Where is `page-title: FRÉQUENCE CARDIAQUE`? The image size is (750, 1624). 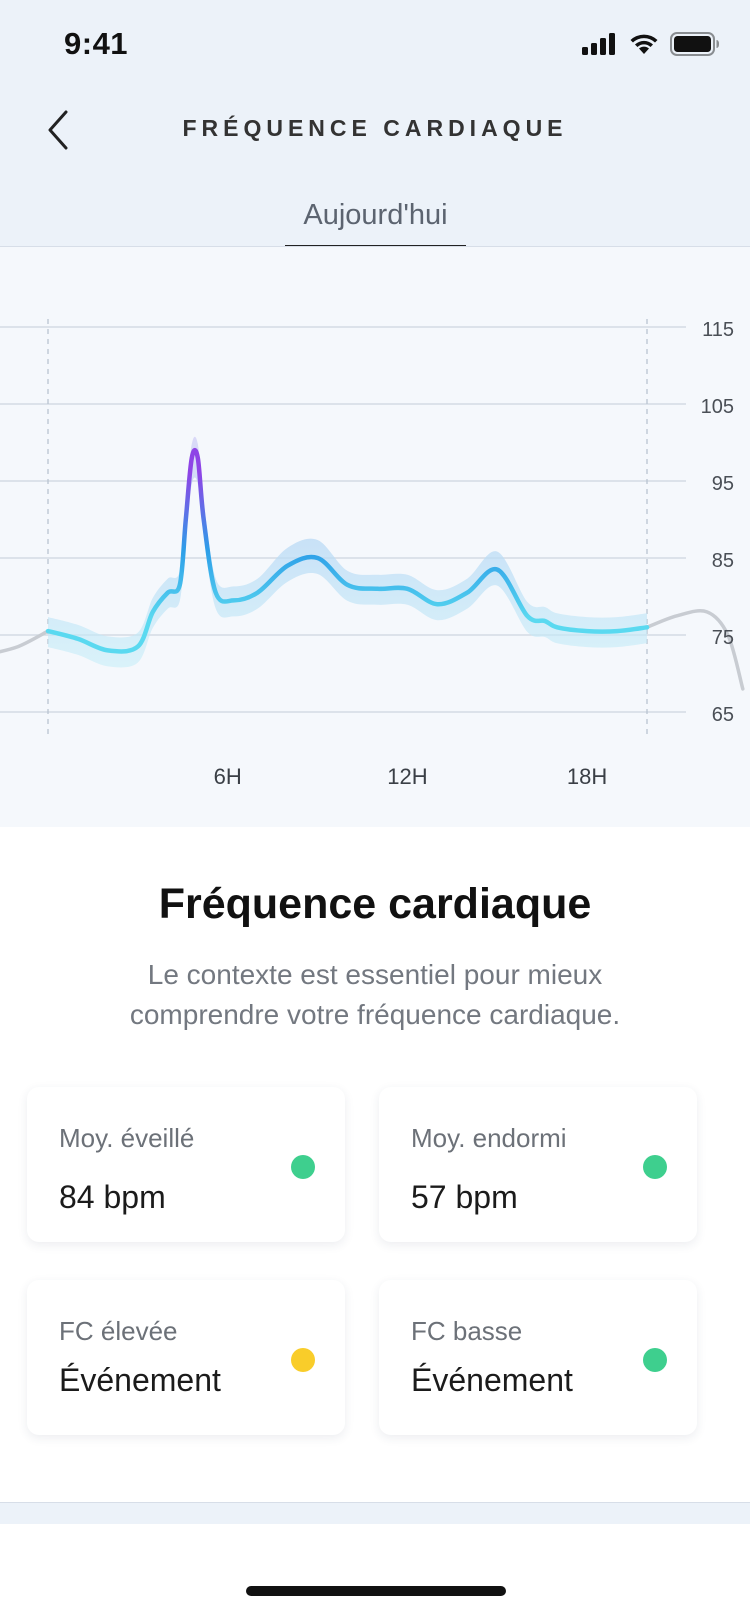 page-title: FRÉQUENCE CARDIAQUE is located at coordinates (375, 128).